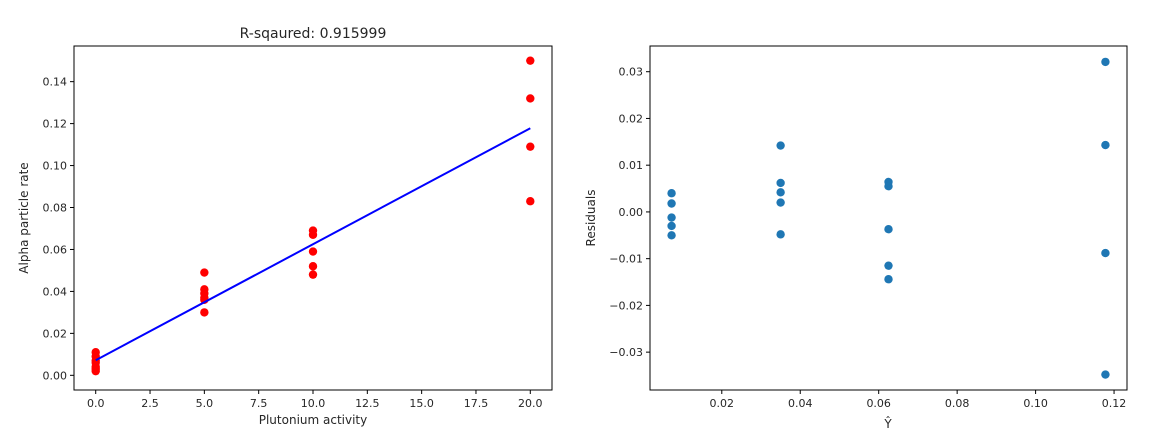 Image resolution: width=1162 pixels, height=445 pixels. What do you see at coordinates (722, 403) in the screenshot?
I see `x-tick-label: 0.02` at bounding box center [722, 403].